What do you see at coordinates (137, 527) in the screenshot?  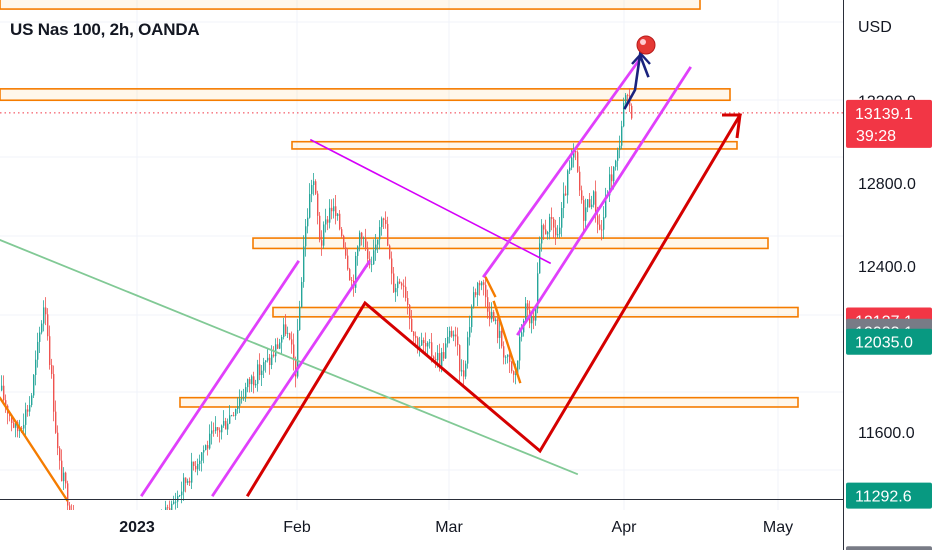 I see `time-tick-label: 2023` at bounding box center [137, 527].